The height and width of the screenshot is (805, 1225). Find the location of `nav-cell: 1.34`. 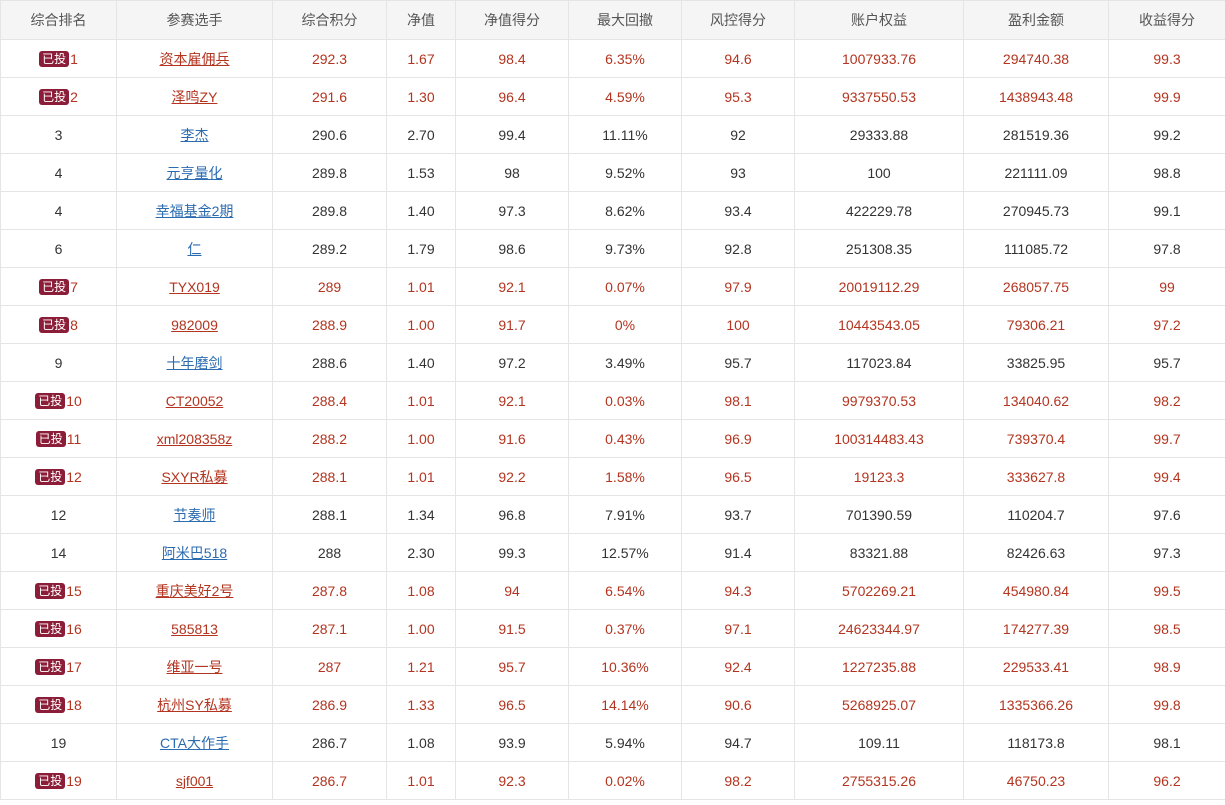

nav-cell: 1.34 is located at coordinates (421, 514).